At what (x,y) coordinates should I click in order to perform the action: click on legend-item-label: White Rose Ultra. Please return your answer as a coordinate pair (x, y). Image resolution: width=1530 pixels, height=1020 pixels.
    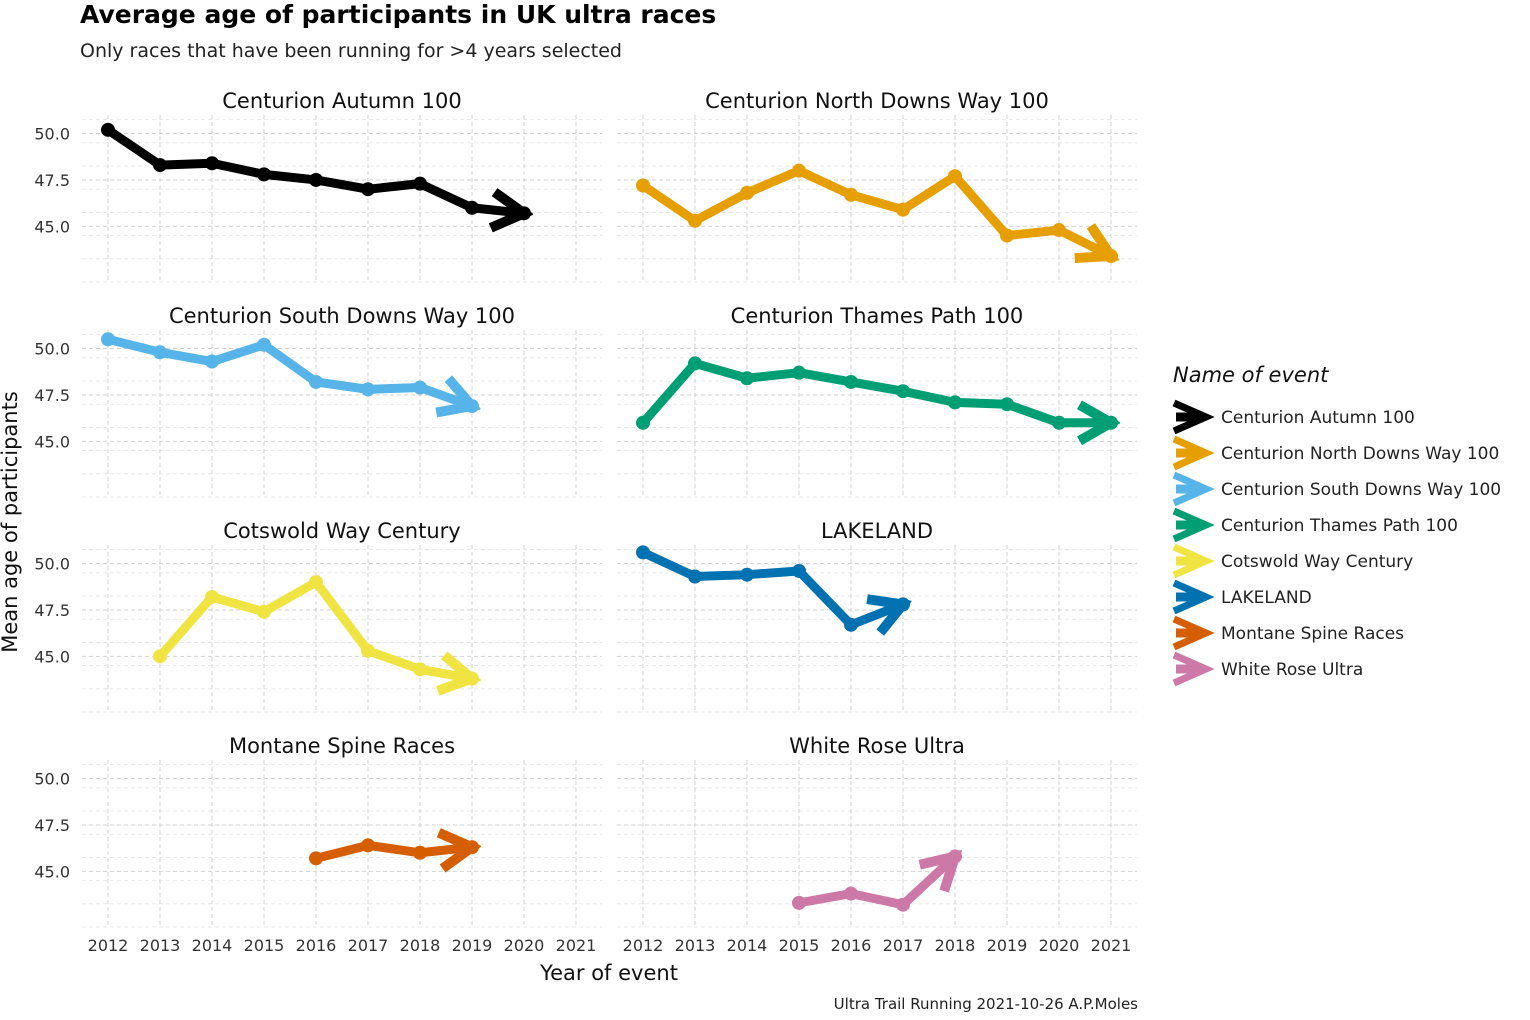
    Looking at the image, I should click on (1292, 670).